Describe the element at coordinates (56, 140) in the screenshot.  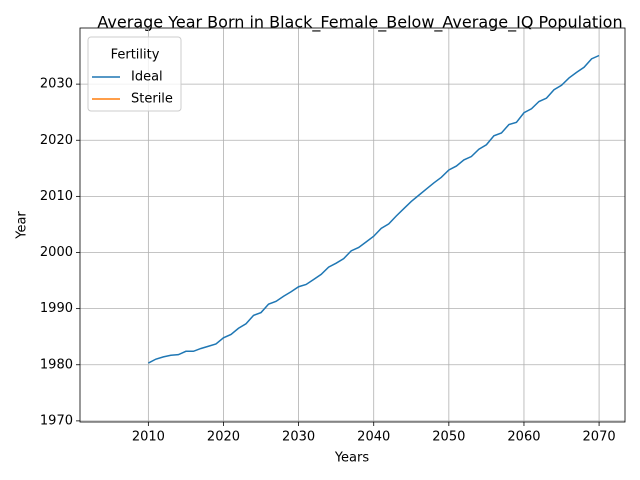
I see `y-tick-label: 2020` at that location.